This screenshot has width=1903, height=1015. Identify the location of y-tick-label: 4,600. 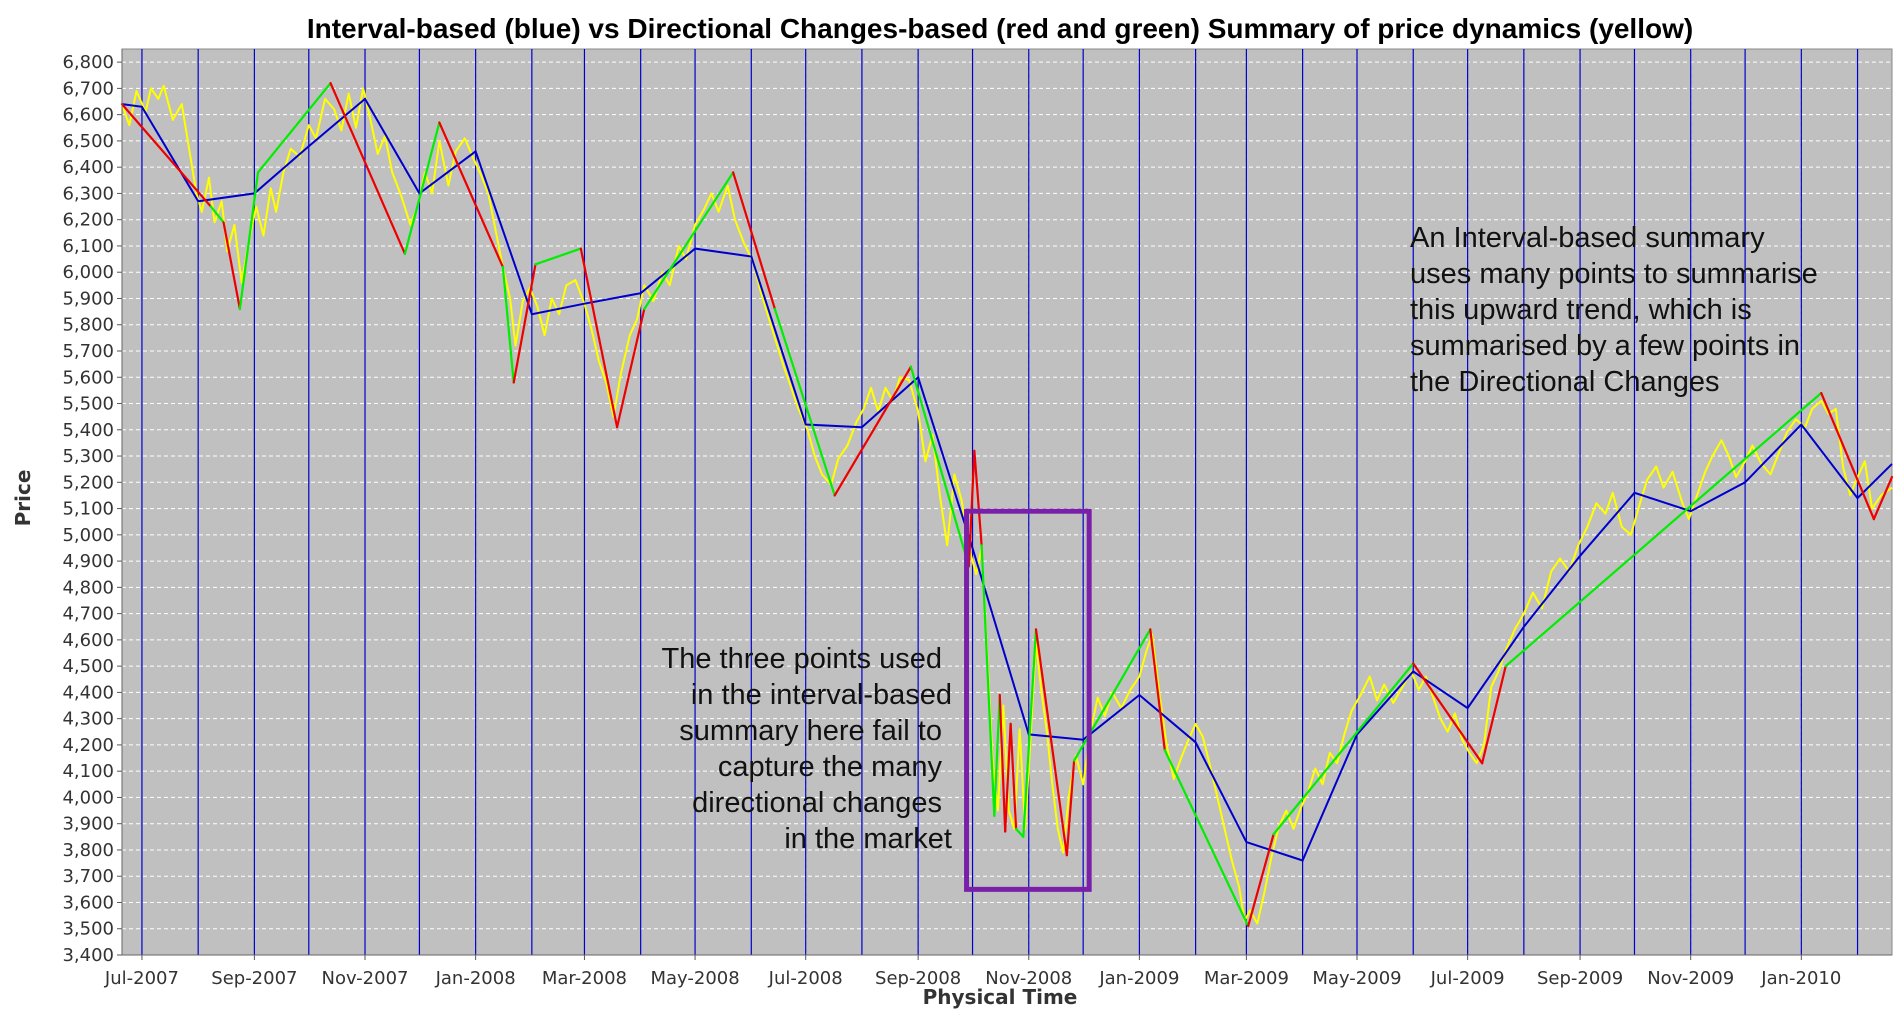
(88, 640).